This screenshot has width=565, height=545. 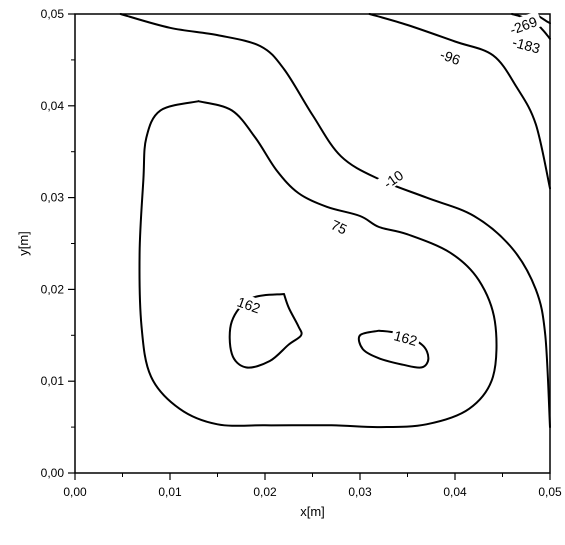 I want to click on x-tick-label: 0,05, so click(x=550, y=492).